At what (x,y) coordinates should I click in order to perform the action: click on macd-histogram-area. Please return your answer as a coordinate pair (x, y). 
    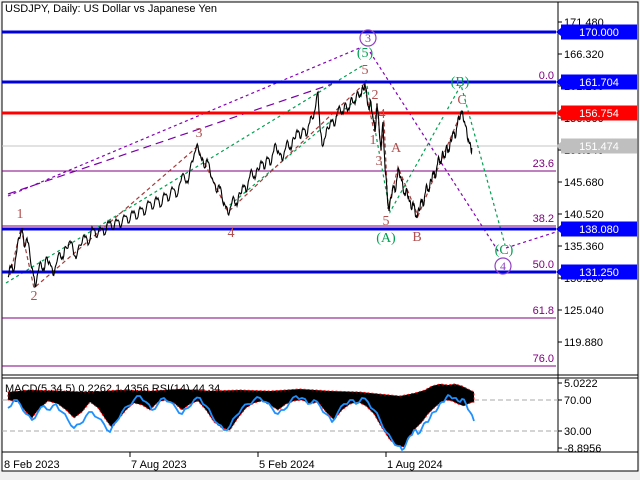
    Looking at the image, I should click on (241, 415).